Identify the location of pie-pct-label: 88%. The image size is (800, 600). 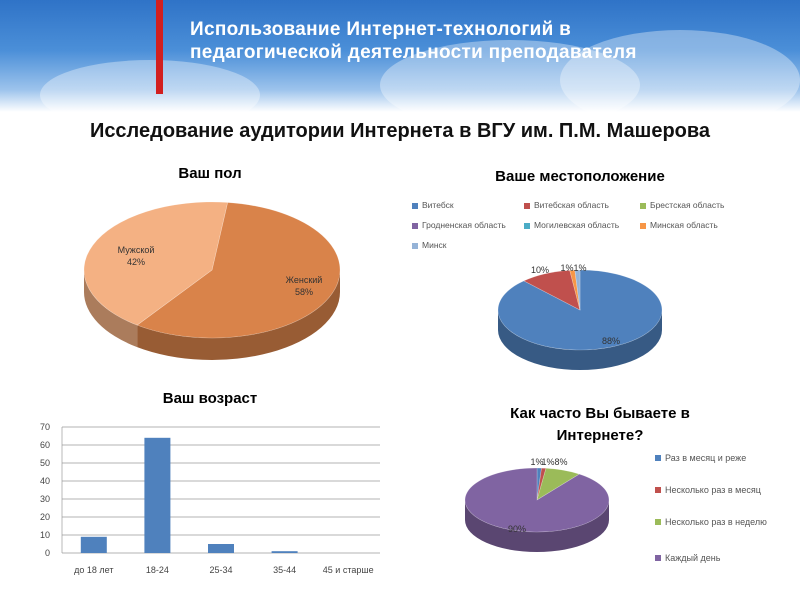
(611, 341).